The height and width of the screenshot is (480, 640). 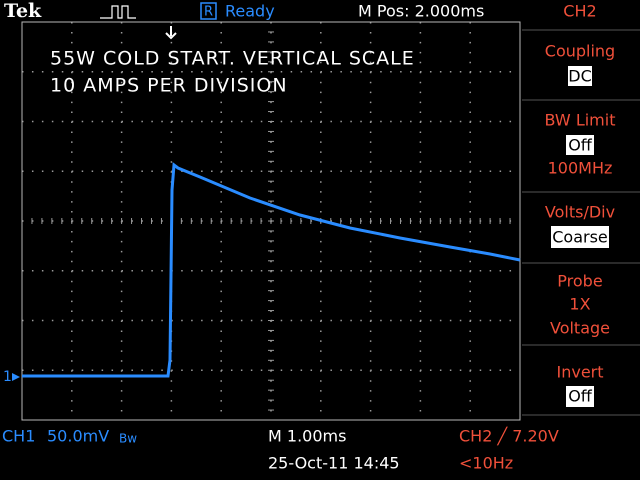 What do you see at coordinates (23, 11) in the screenshot?
I see `brand: Tek` at bounding box center [23, 11].